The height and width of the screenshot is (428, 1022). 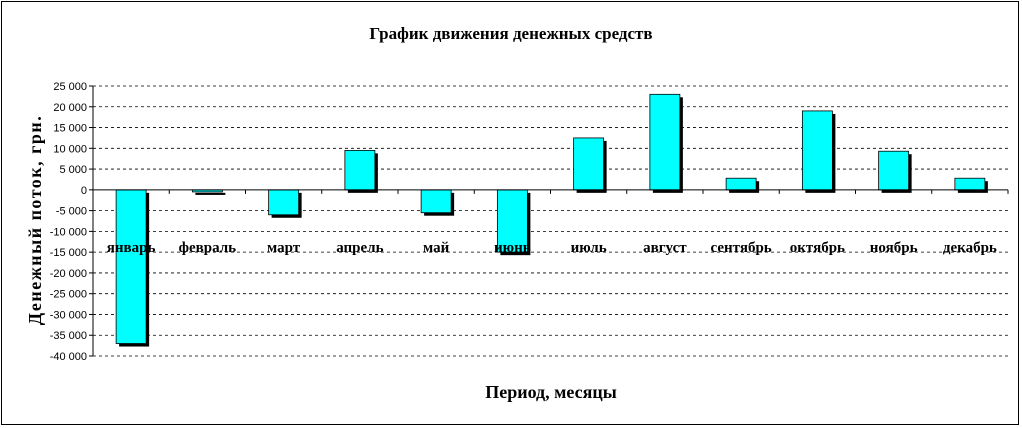 What do you see at coordinates (970, 248) in the screenshot?
I see `category-label: декабрь` at bounding box center [970, 248].